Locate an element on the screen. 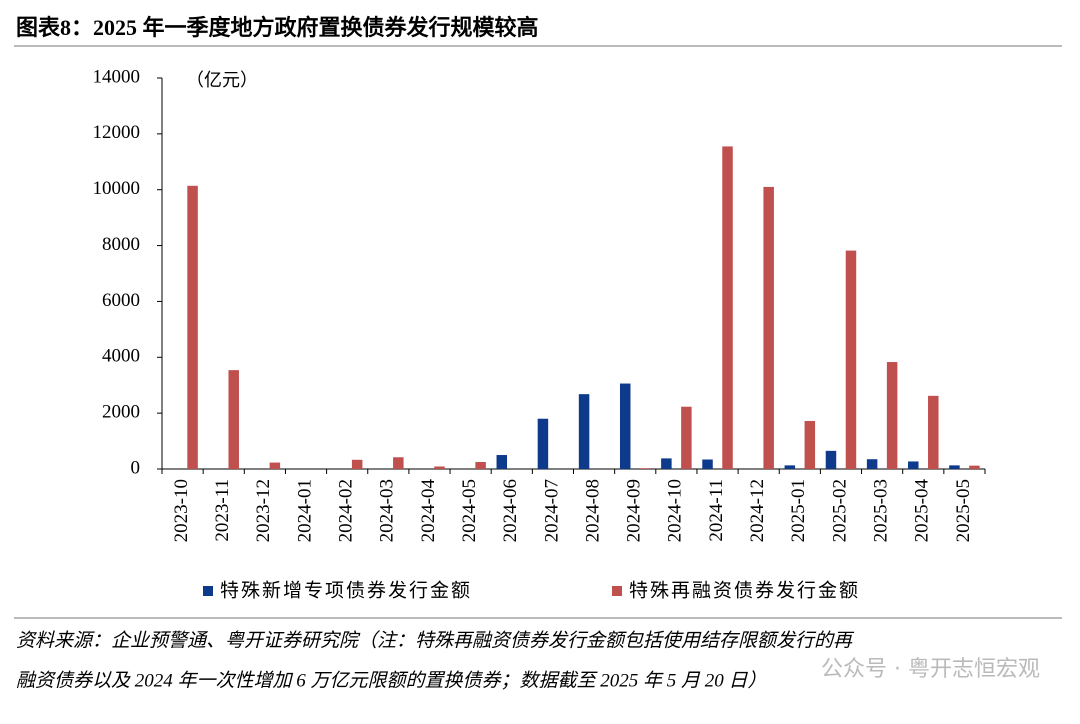 The width and height of the screenshot is (1080, 724). x-tick-label: 2024-06 is located at coordinates (510, 510).